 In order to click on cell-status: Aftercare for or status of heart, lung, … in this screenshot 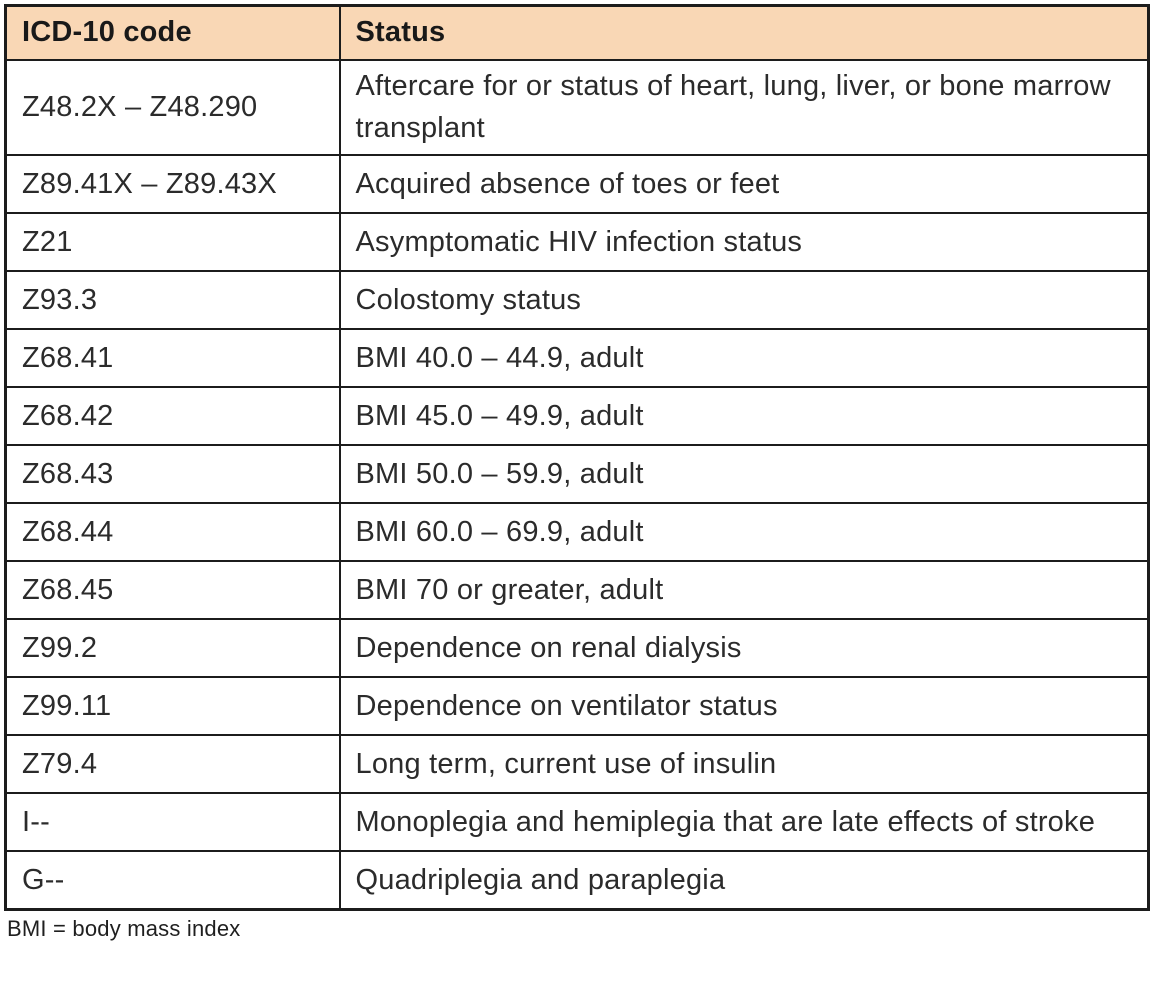, I will do `click(744, 107)`.